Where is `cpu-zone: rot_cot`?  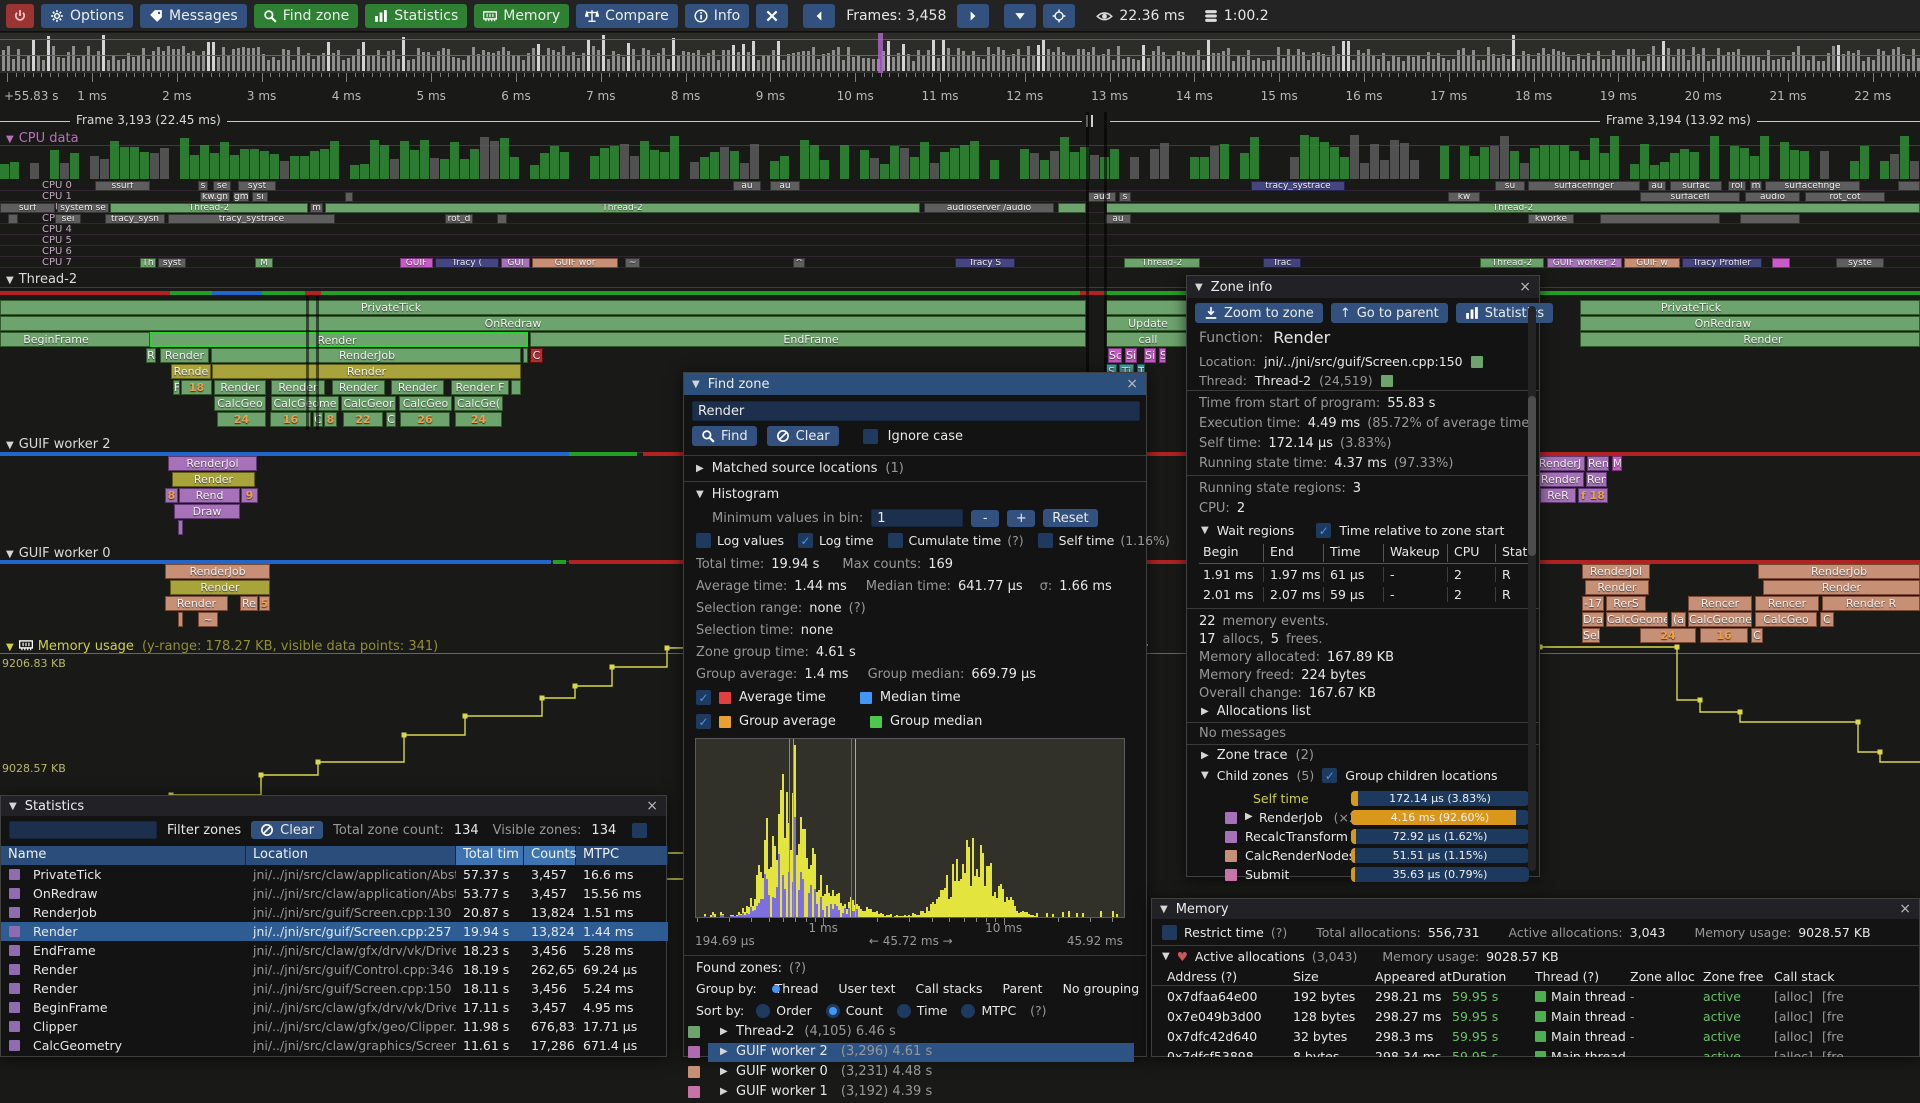
cpu-zone: rot_cot is located at coordinates (1845, 197).